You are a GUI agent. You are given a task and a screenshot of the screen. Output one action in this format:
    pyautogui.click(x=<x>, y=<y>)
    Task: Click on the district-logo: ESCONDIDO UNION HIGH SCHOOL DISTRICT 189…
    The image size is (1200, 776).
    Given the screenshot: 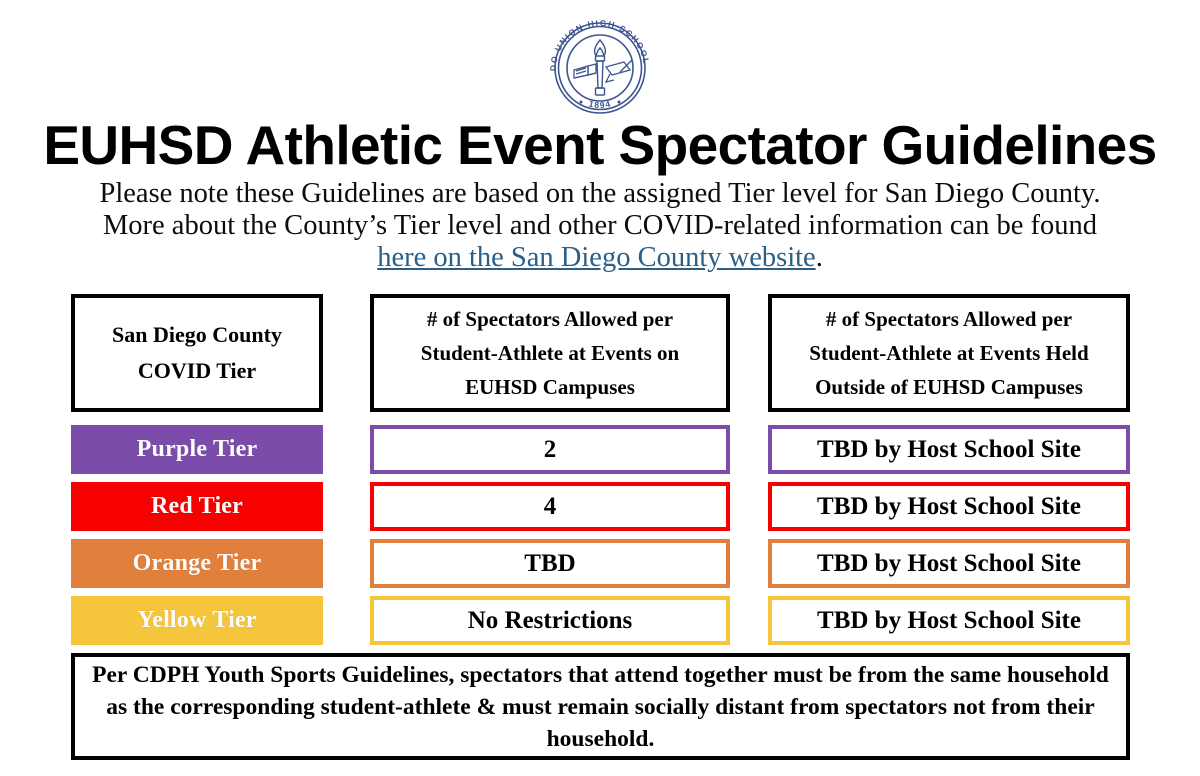 What is the action you would take?
    pyautogui.click(x=600, y=66)
    